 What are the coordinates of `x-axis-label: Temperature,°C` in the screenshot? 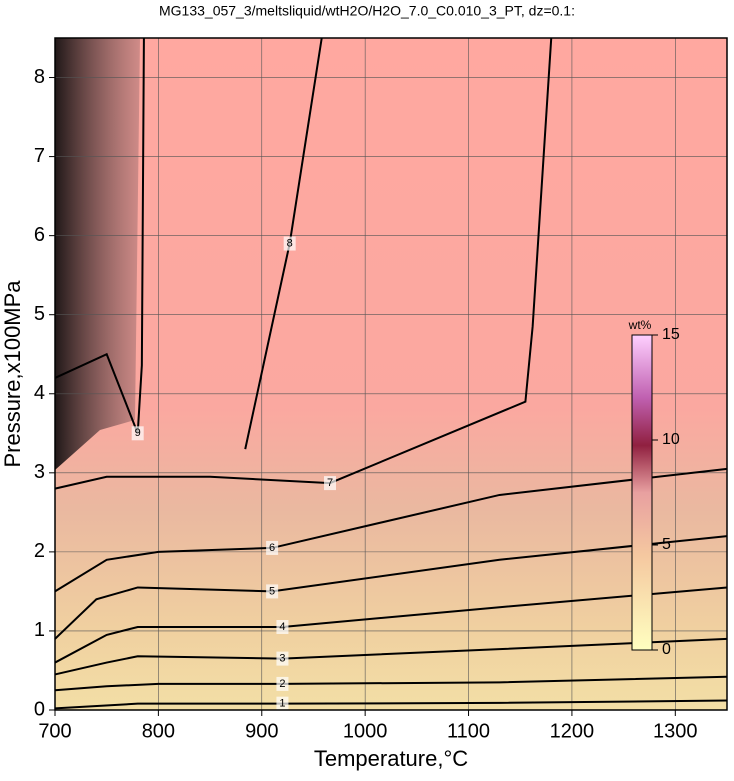 It's located at (391, 758).